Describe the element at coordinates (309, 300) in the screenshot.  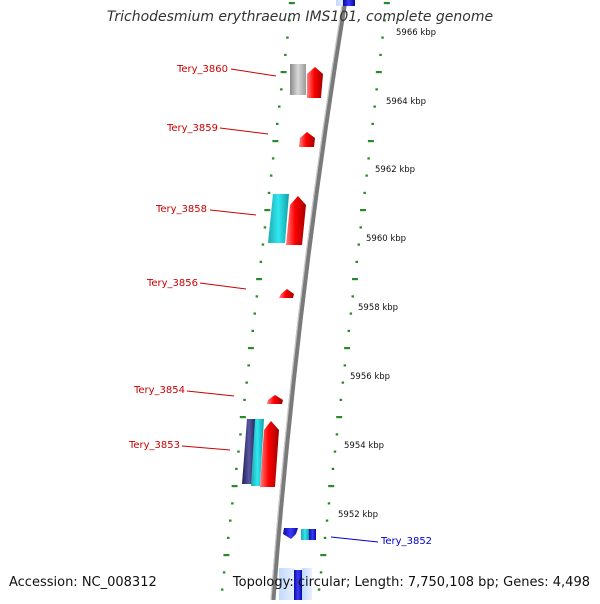
I see `genome-backbone` at that location.